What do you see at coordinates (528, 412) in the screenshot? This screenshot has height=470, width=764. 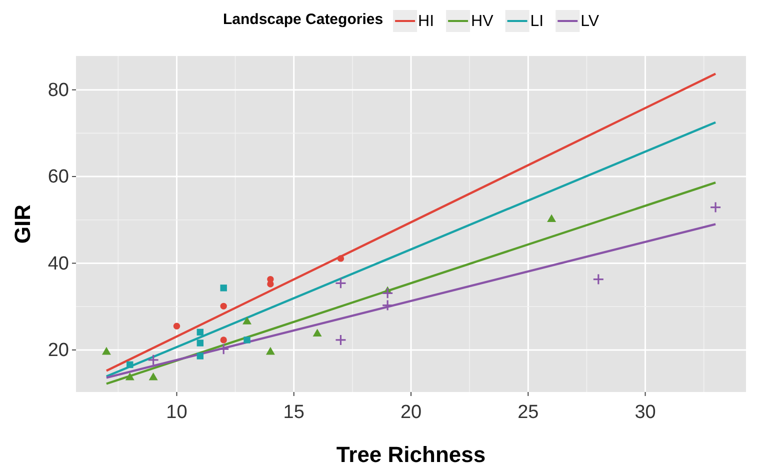 I see `x-tick-label: 25` at bounding box center [528, 412].